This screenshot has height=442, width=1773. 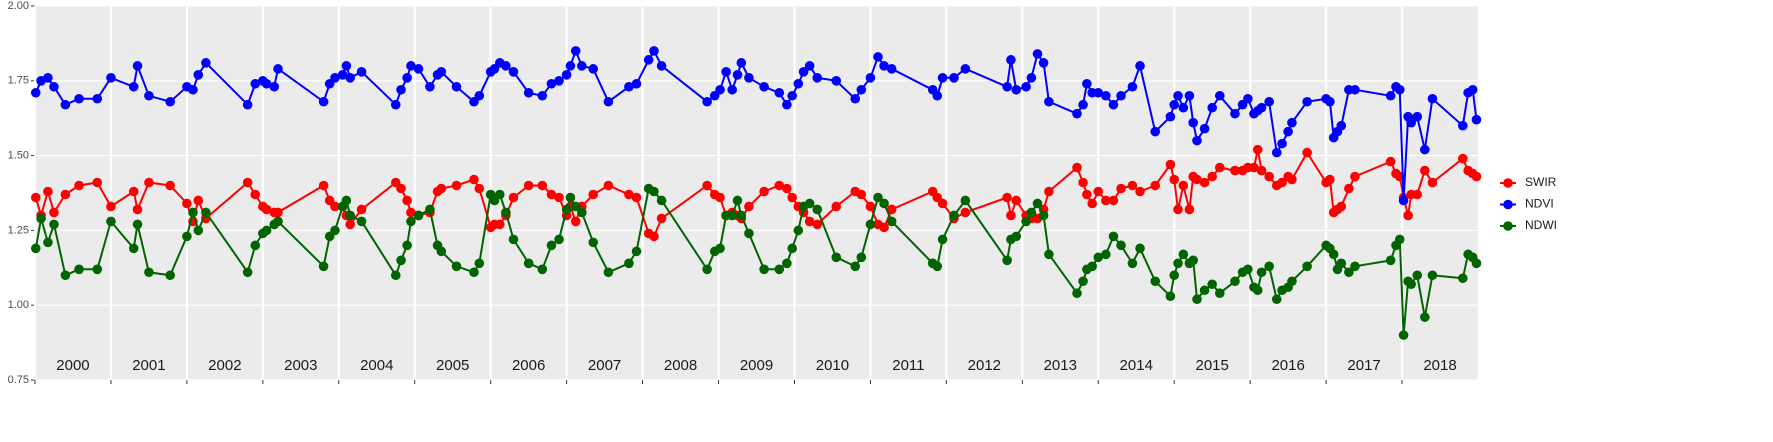 What do you see at coordinates (18, 305) in the screenshot?
I see `y-tick-label: 1.00` at bounding box center [18, 305].